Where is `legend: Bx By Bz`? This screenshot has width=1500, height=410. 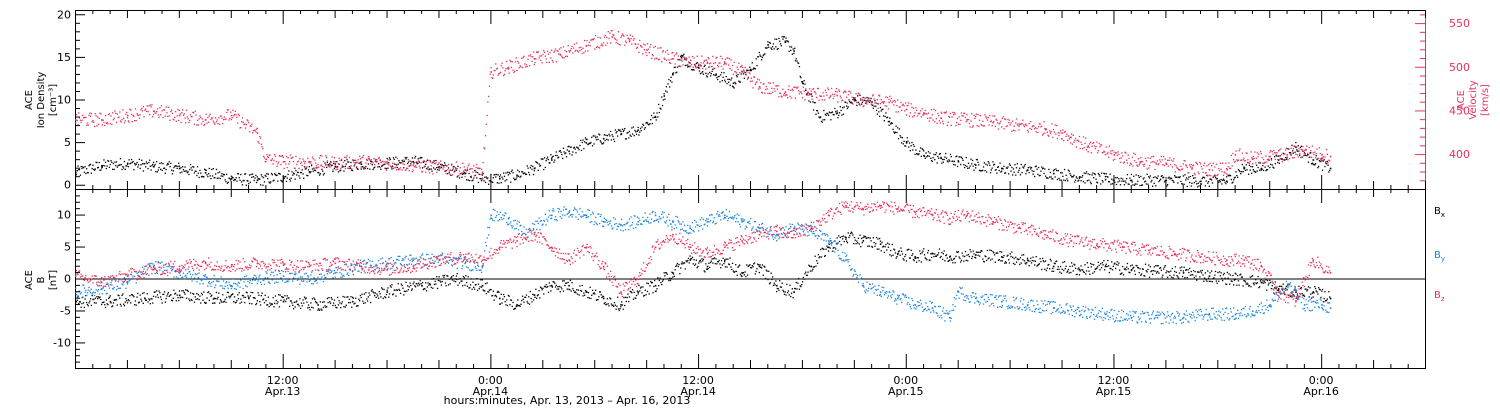 legend: Bx By Bz is located at coordinates (1439, 254).